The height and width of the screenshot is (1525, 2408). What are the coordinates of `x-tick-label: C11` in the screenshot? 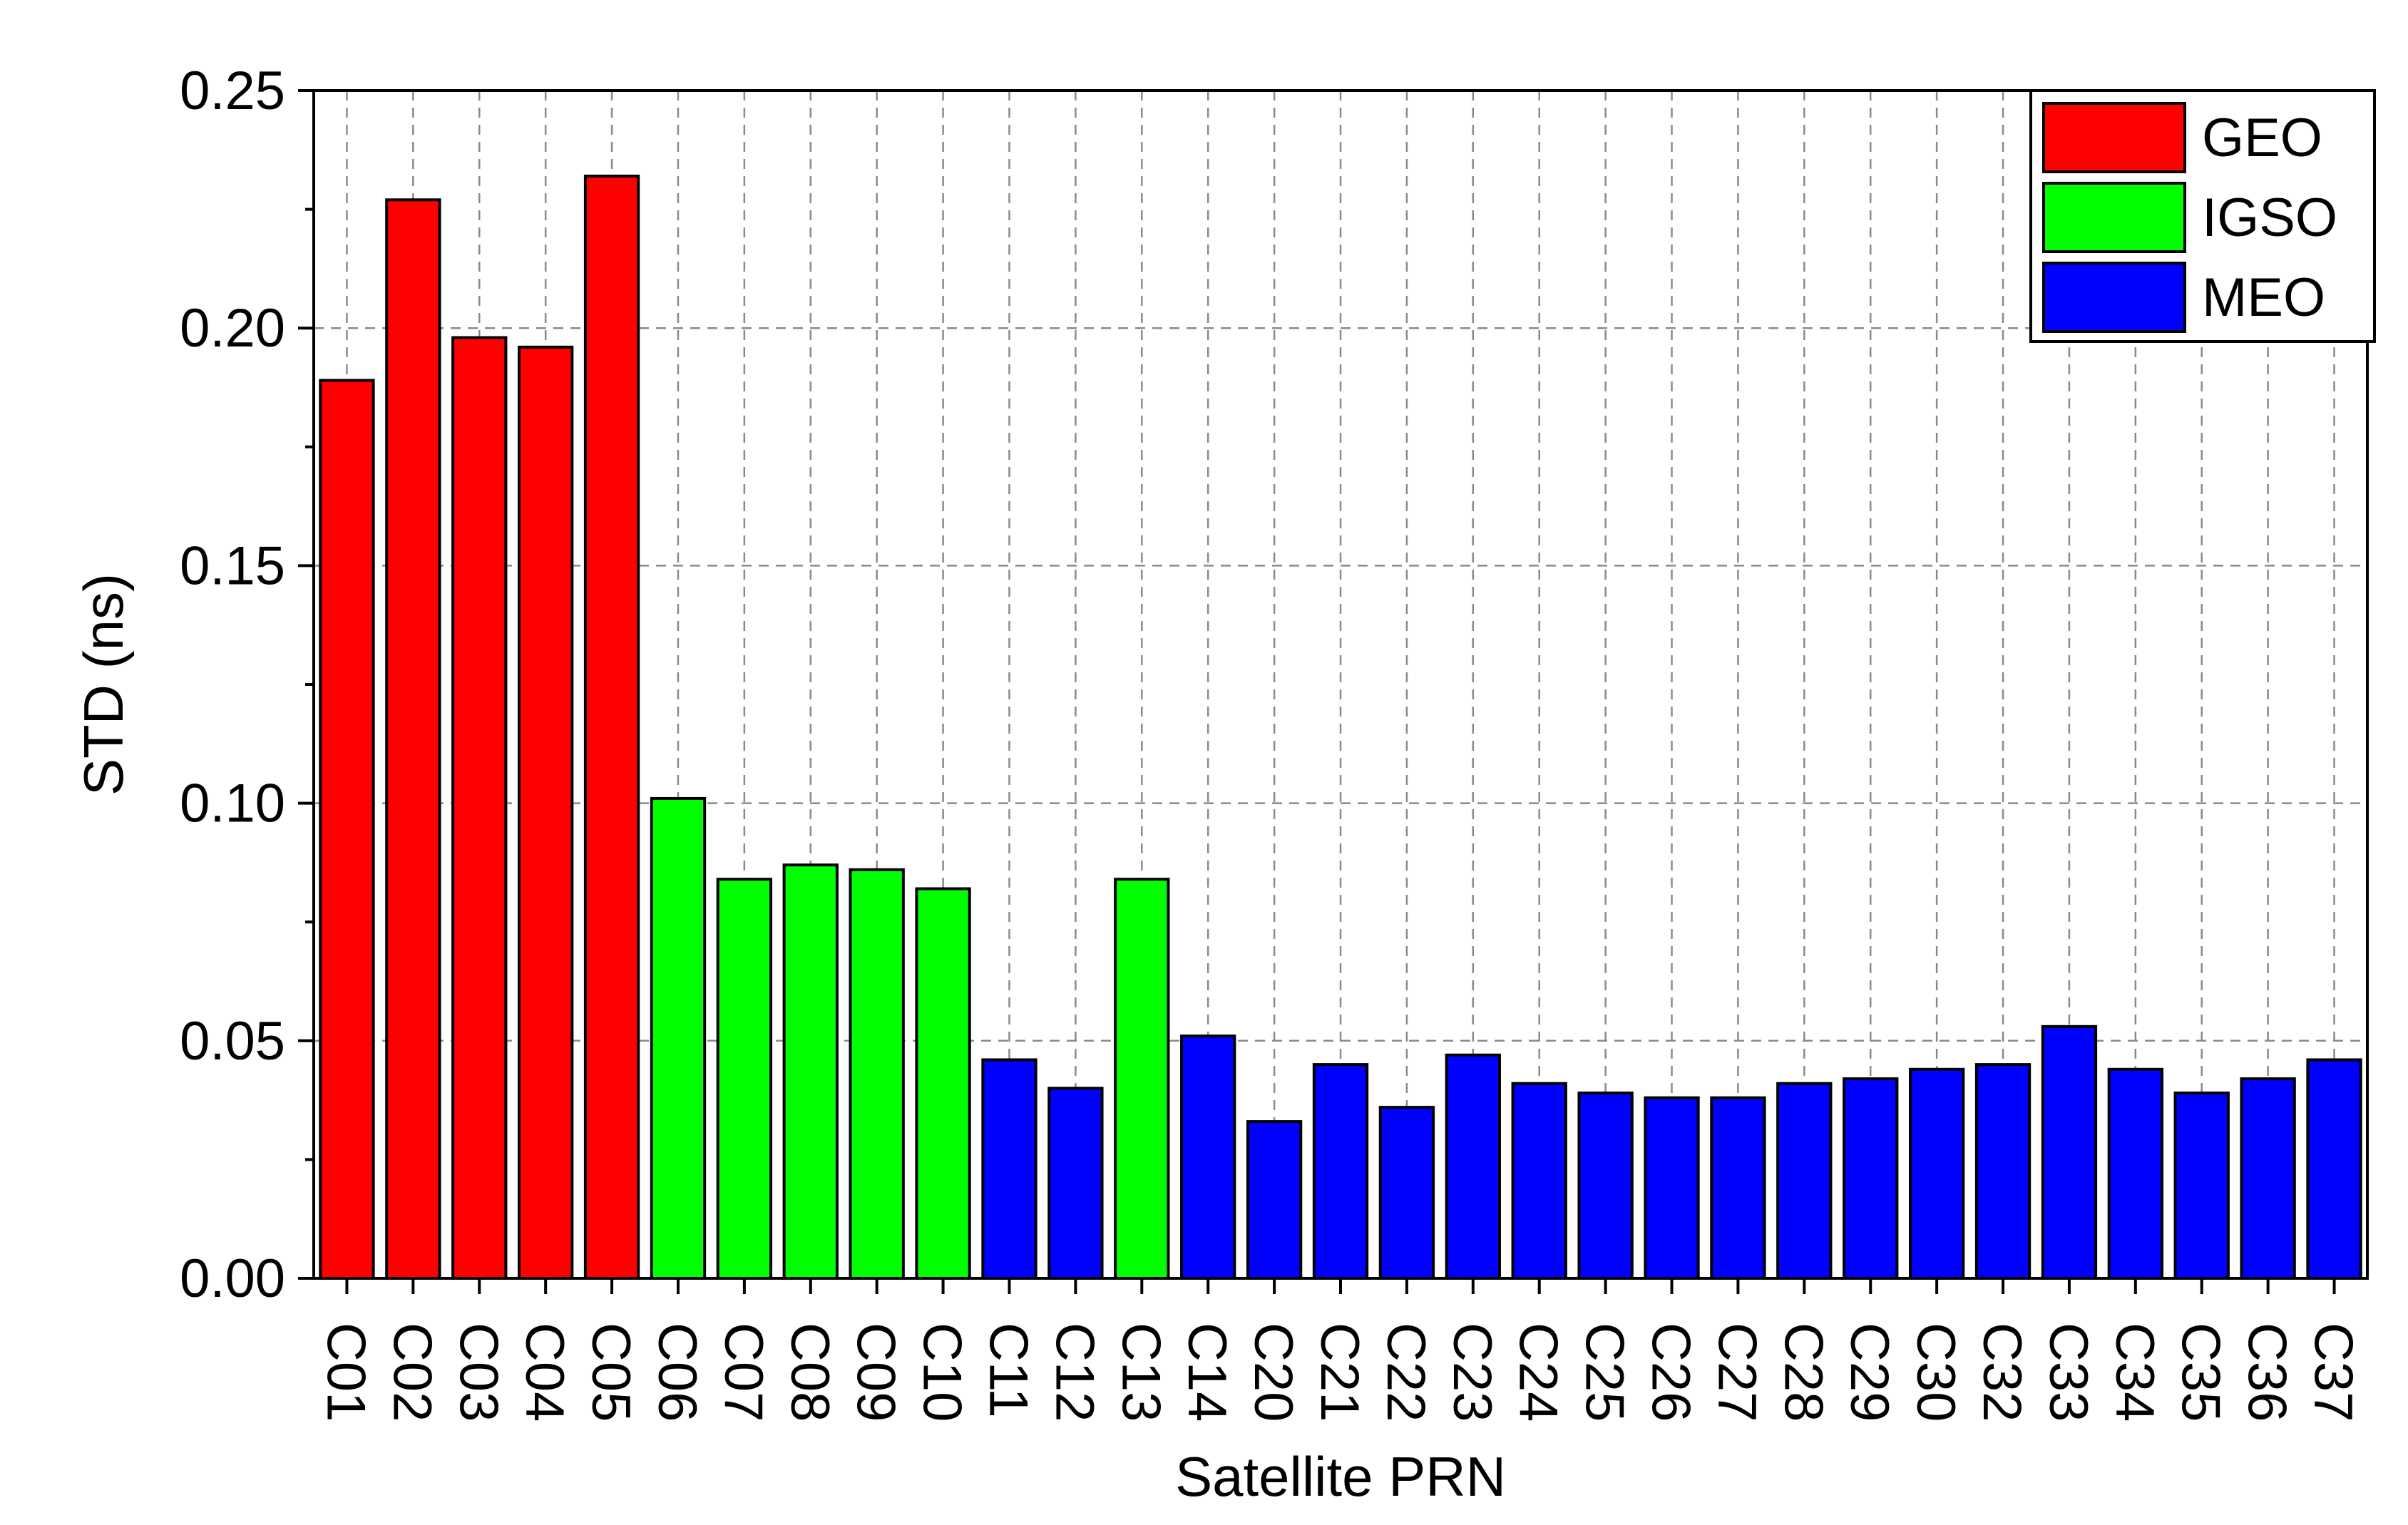 It's located at (1008, 1370).